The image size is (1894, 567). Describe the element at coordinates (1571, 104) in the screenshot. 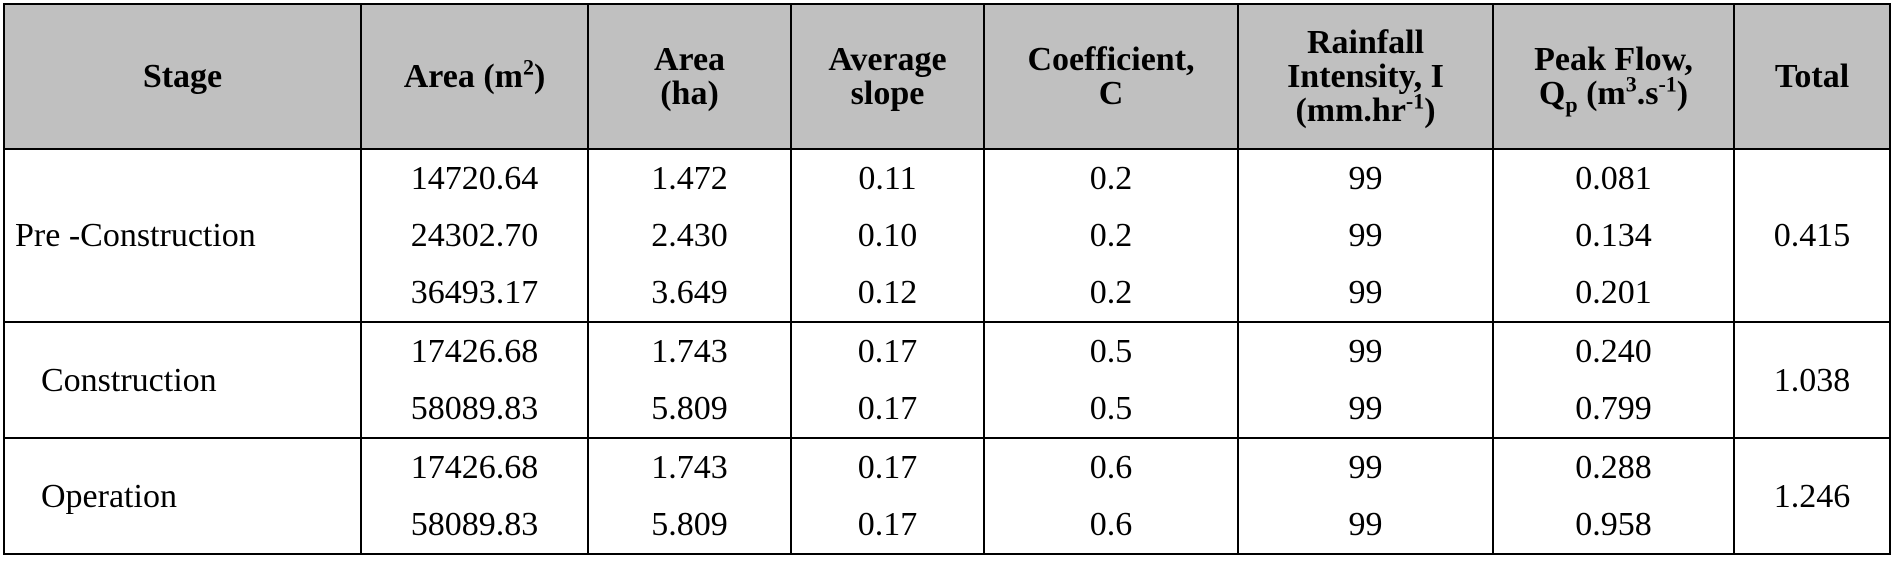

I see `header-text: p` at that location.